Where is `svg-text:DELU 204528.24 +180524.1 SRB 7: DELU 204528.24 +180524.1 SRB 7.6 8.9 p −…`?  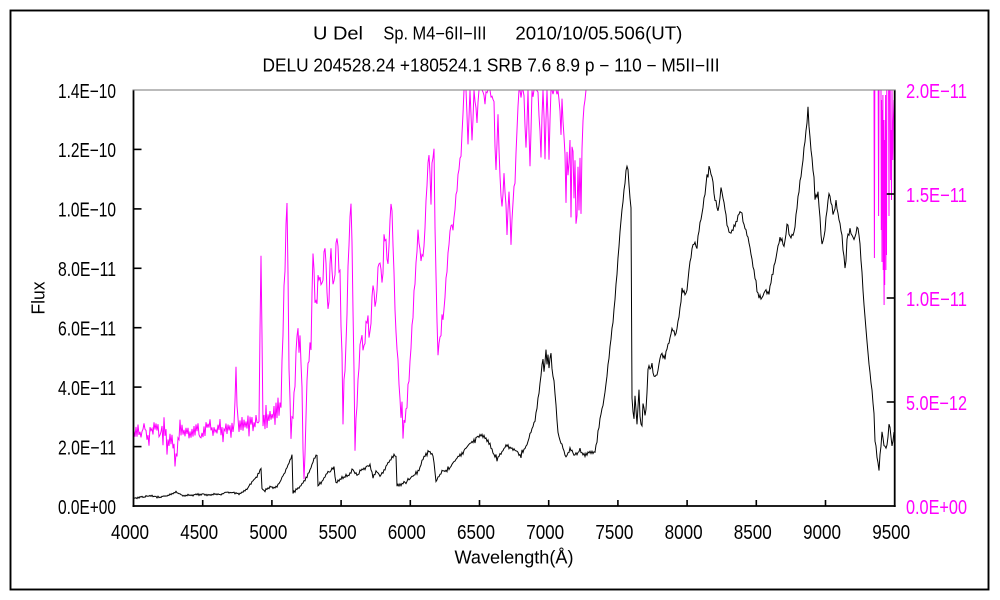
svg-text:DELU 204528.24 +180524.1 SRB 7: DELU 204528.24 +180524.1 SRB 7.6 8.9 p −… is located at coordinates (491, 66).